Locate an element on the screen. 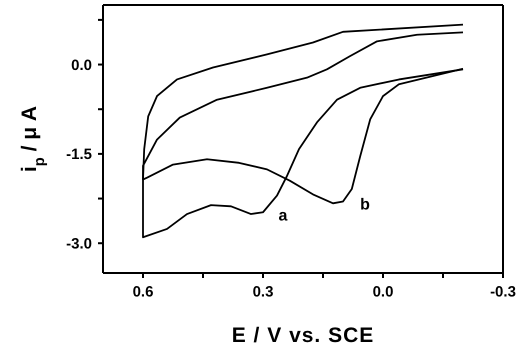  y-tick-label: -3.0 is located at coordinates (79, 244).